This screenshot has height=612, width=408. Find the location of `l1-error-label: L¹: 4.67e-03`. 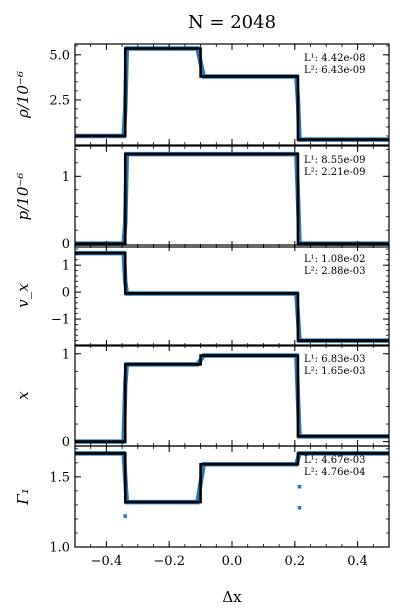

l1-error-label: L¹: 4.67e-03 is located at coordinates (334, 460).